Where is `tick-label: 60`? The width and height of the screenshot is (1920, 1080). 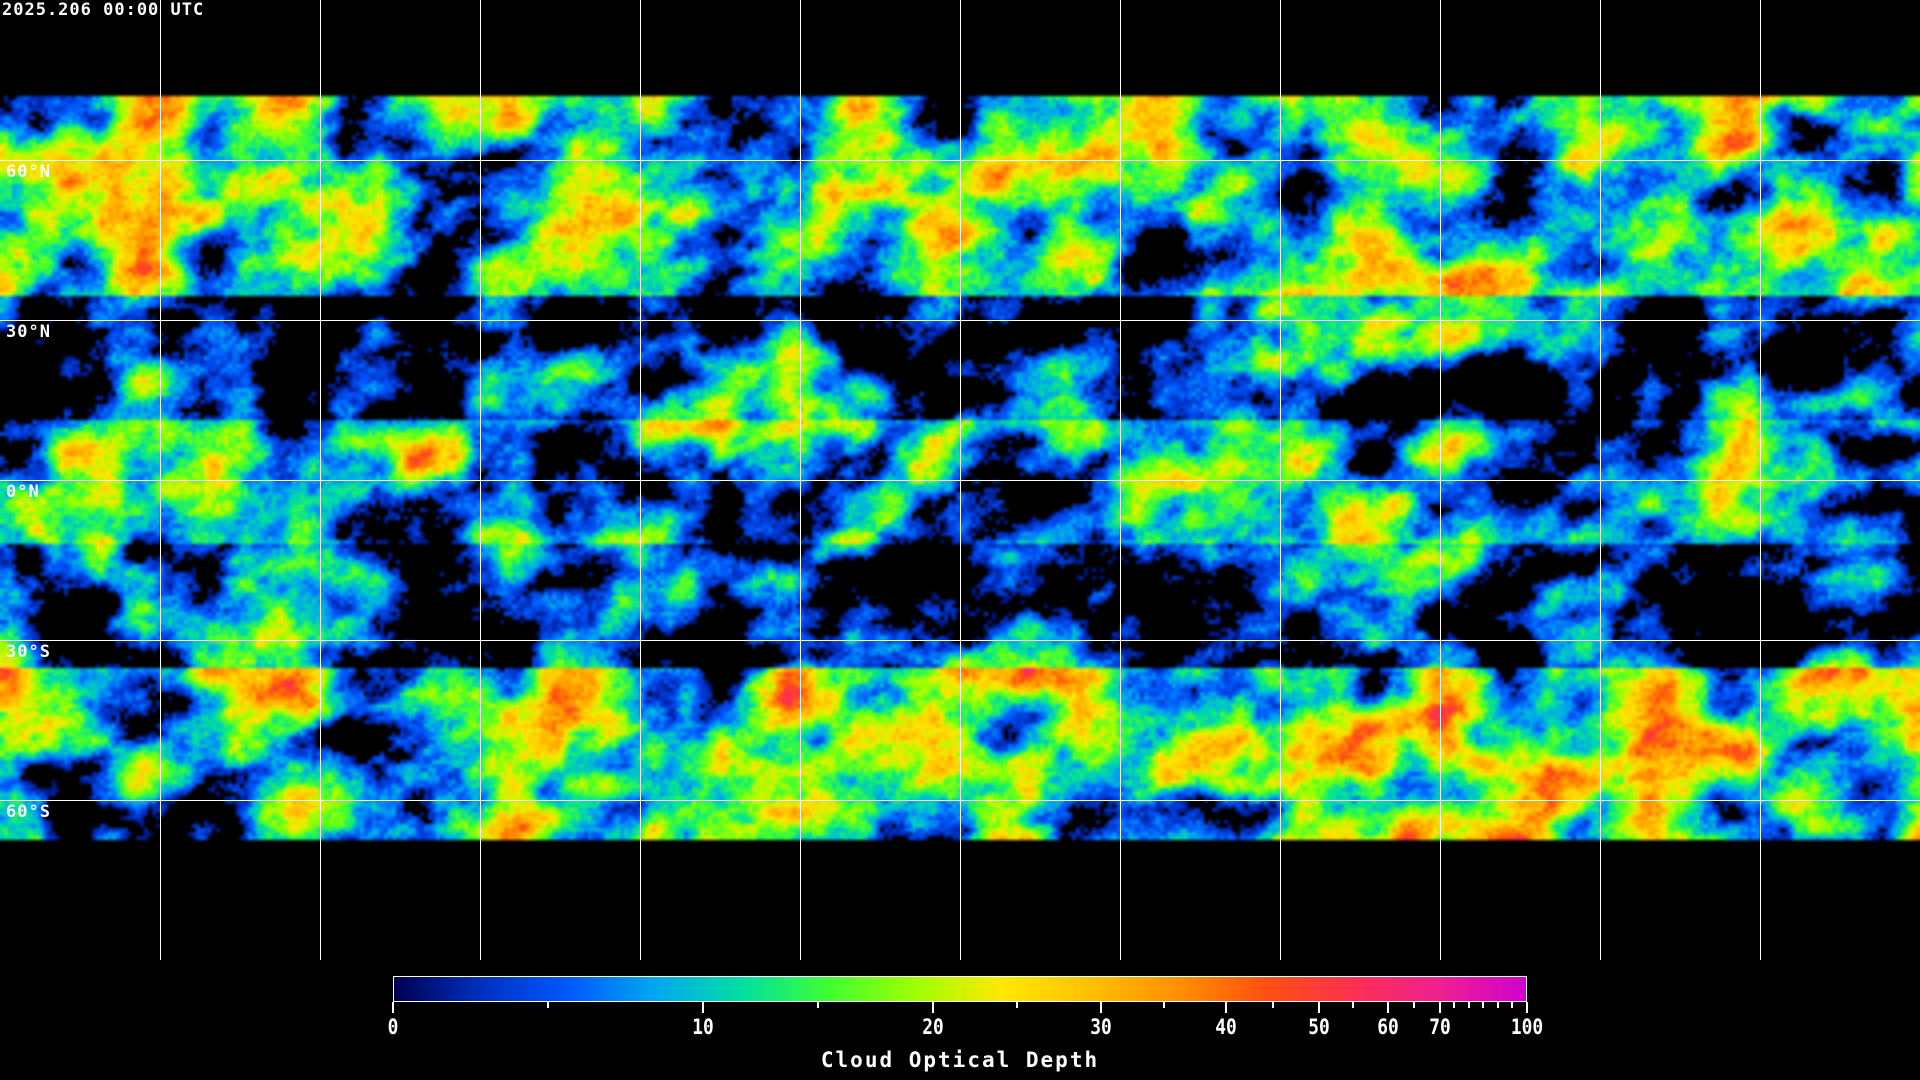
tick-label: 60 is located at coordinates (1387, 1027).